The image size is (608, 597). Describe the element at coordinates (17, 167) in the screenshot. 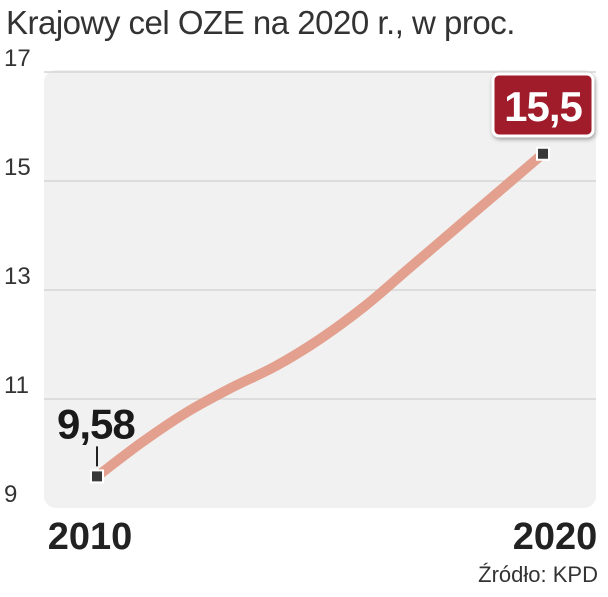

I see `y-tick-label-15: 15` at that location.